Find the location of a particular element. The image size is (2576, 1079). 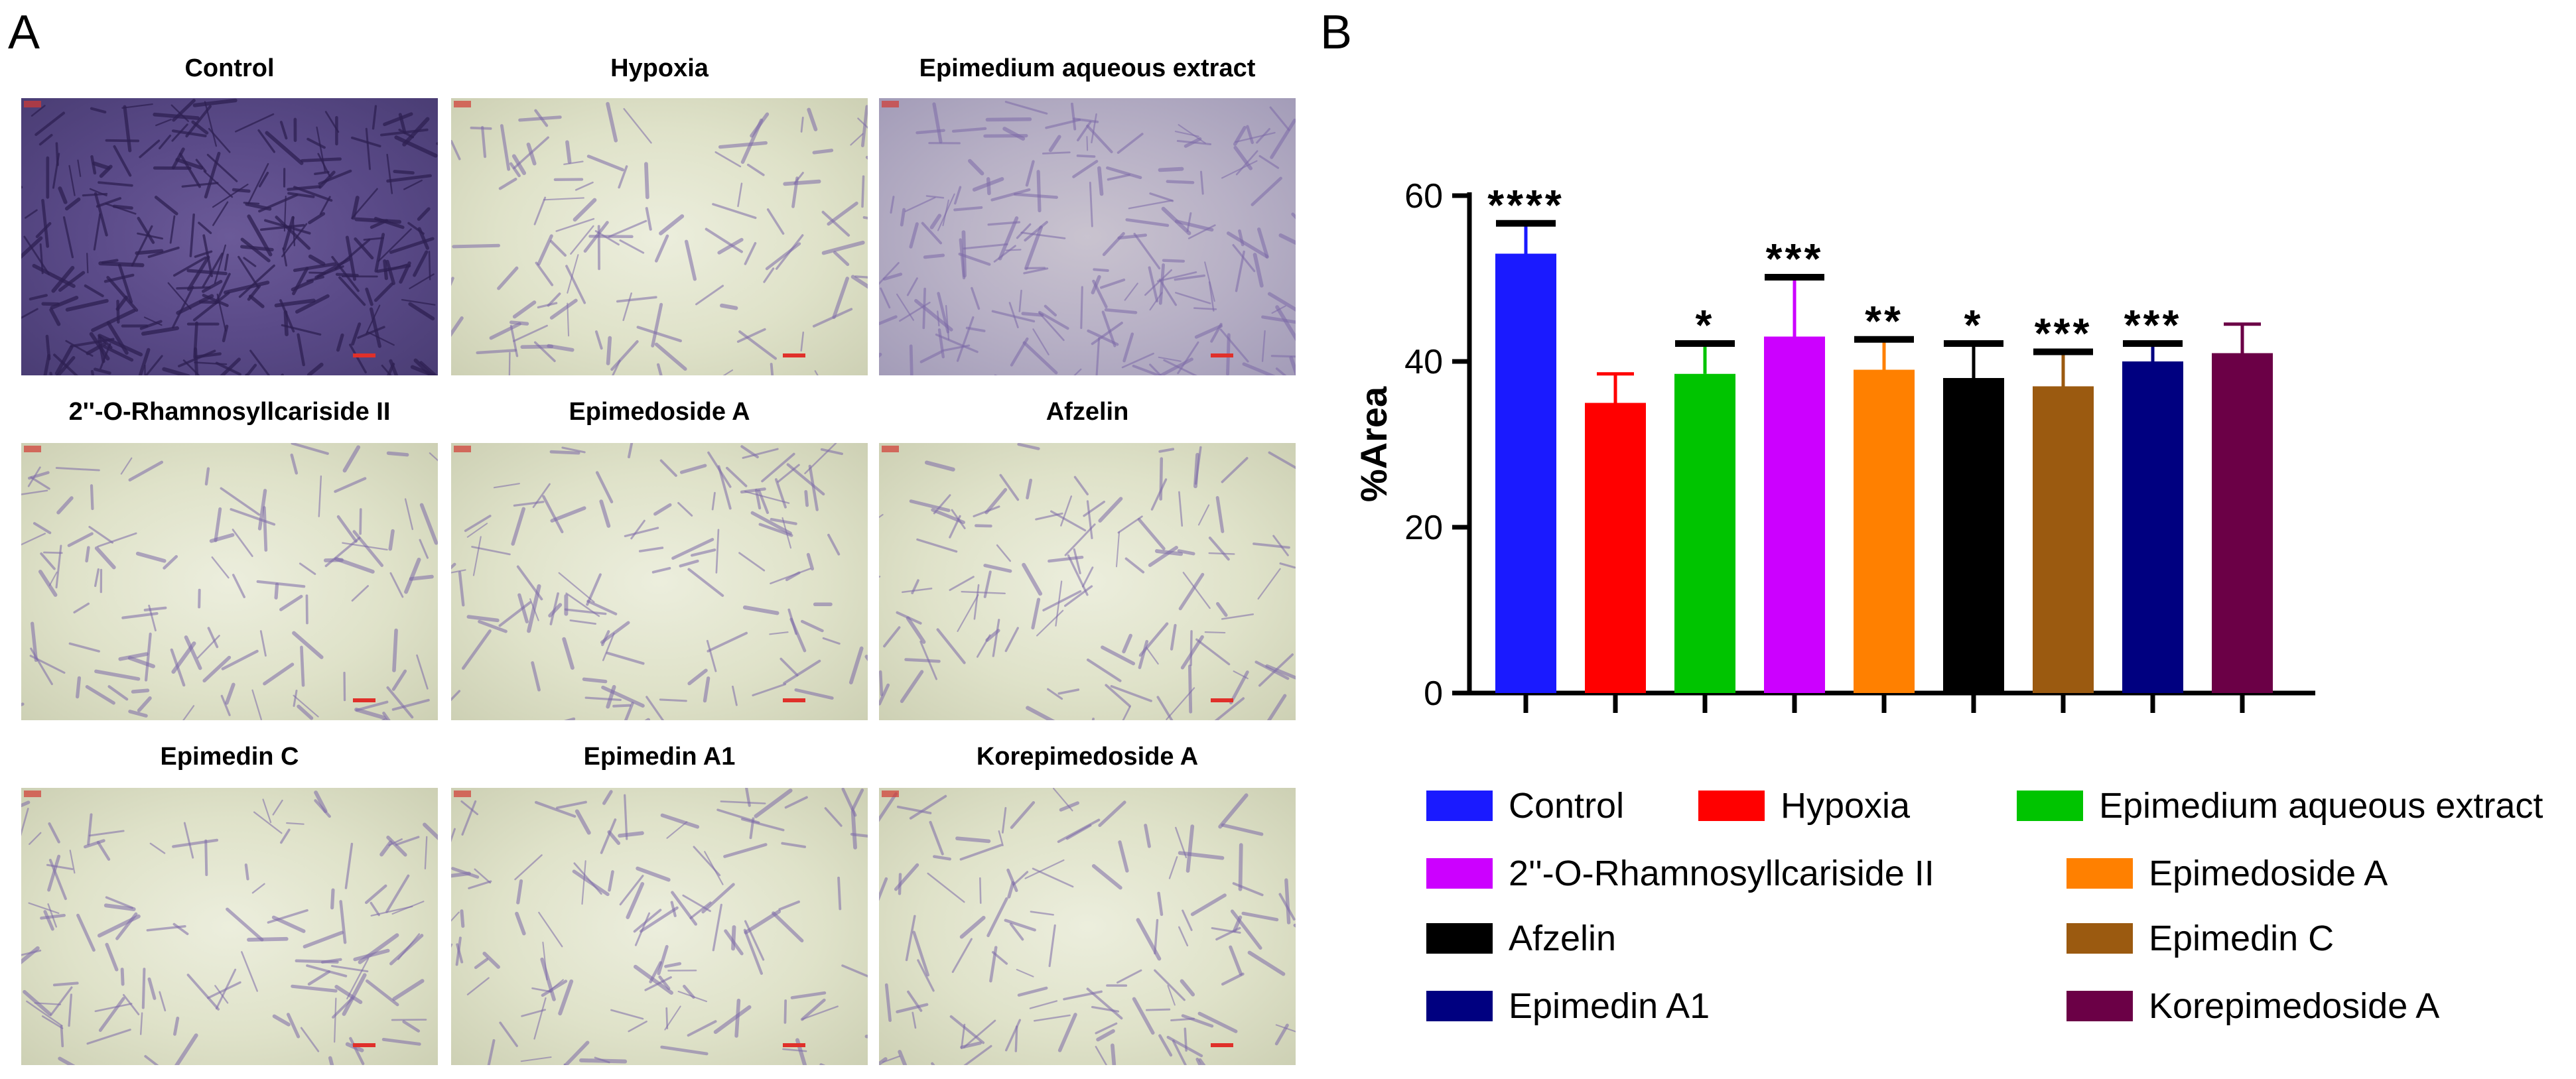

panel-b-letter: B is located at coordinates (1336, 32).